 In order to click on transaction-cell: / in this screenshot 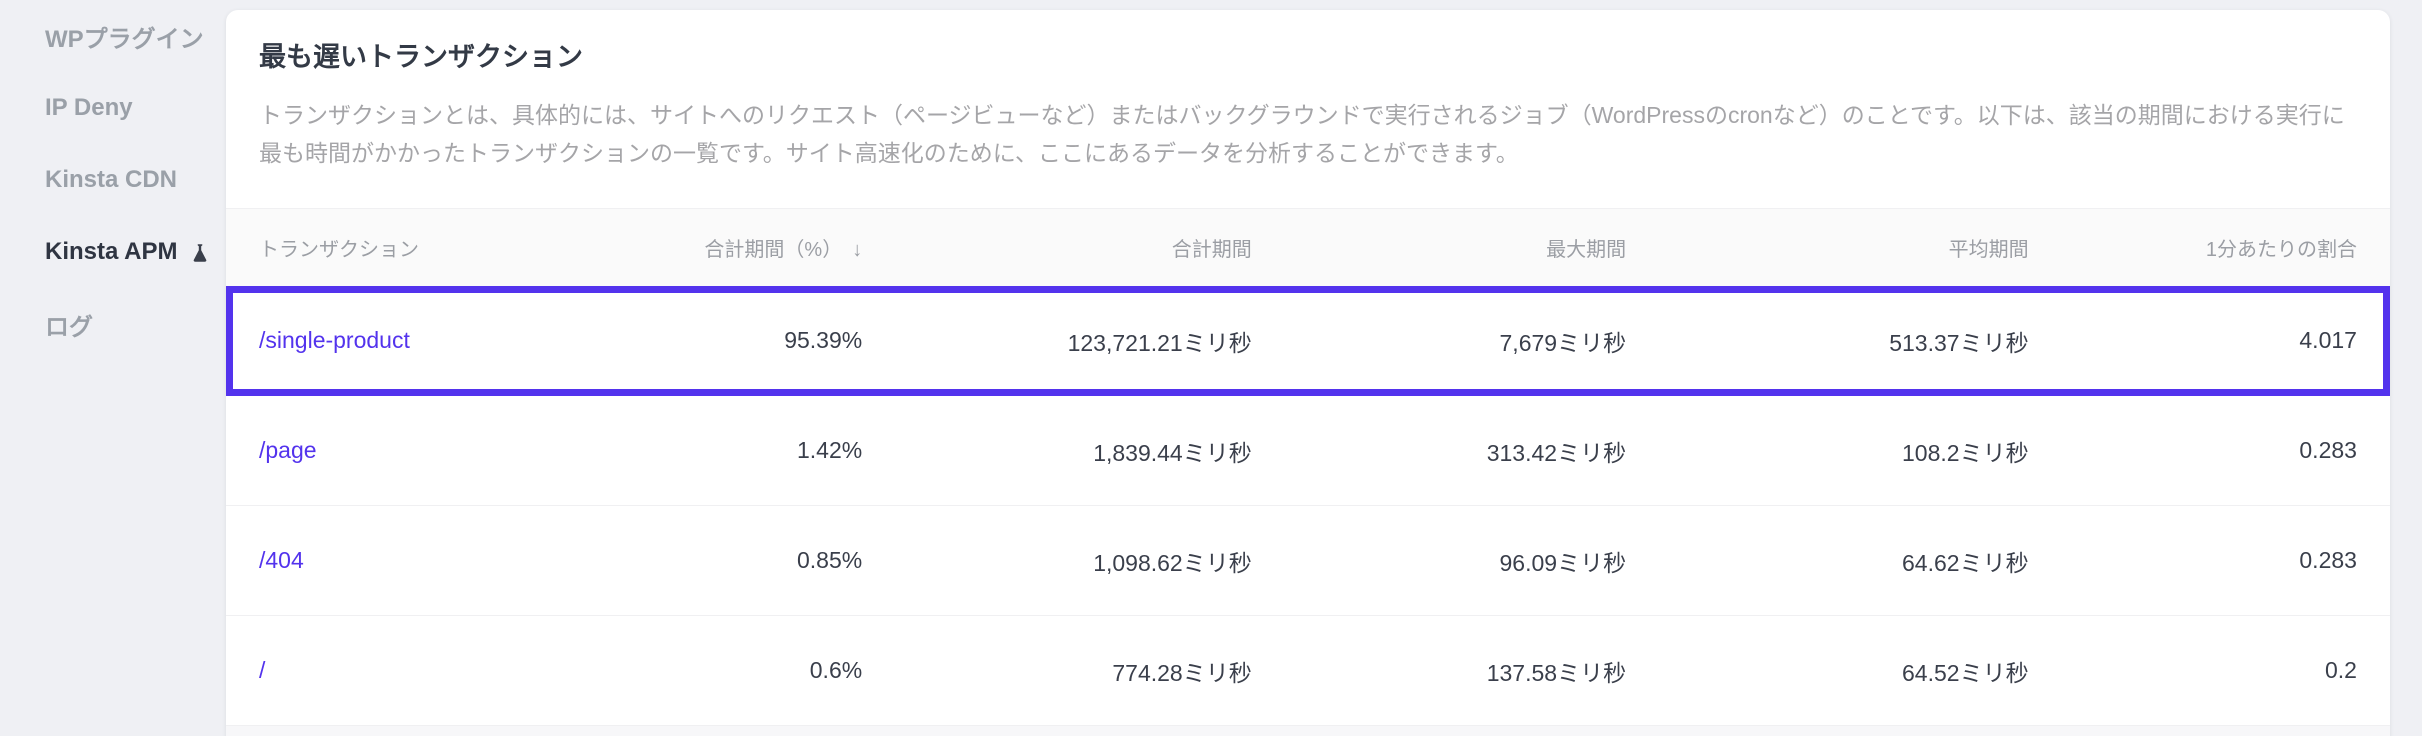, I will do `click(421, 670)`.